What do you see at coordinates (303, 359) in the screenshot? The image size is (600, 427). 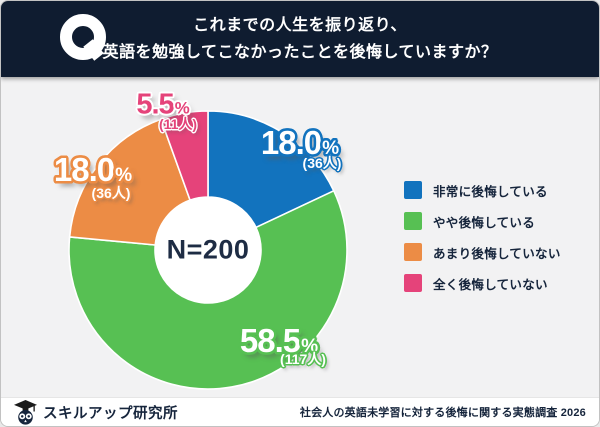 I see `slice-count-somewhat-regret: (117人)` at bounding box center [303, 359].